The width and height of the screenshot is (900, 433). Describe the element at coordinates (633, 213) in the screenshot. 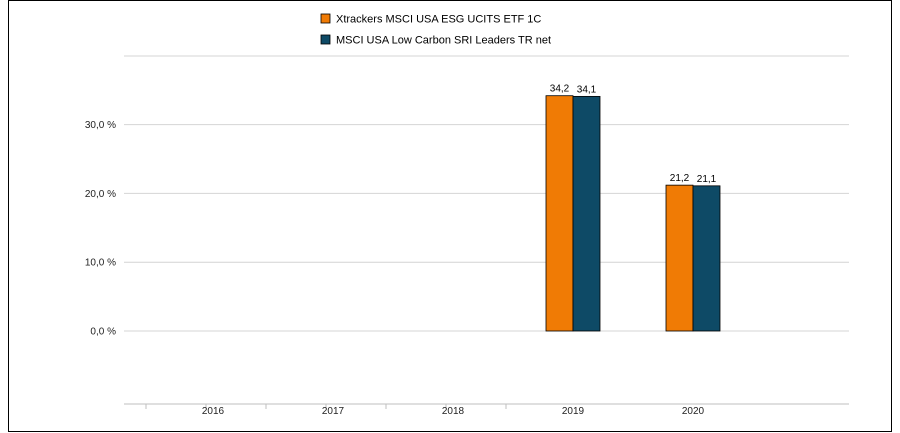

I see `bars` at that location.